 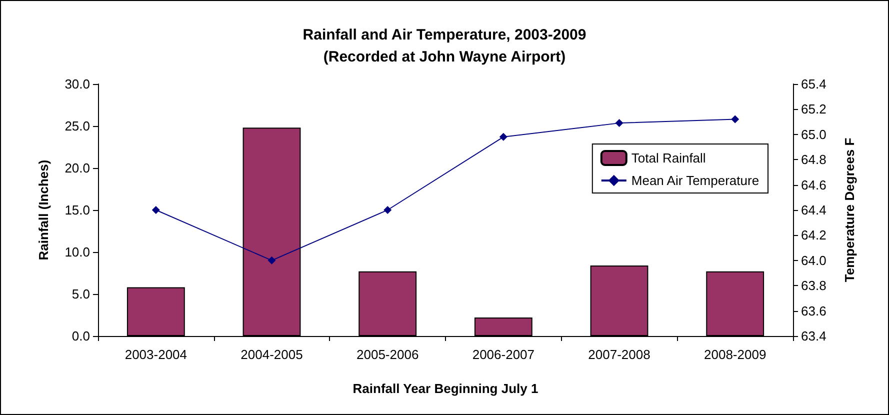 I want to click on y2-tick-label: 65.0, so click(x=813, y=134).